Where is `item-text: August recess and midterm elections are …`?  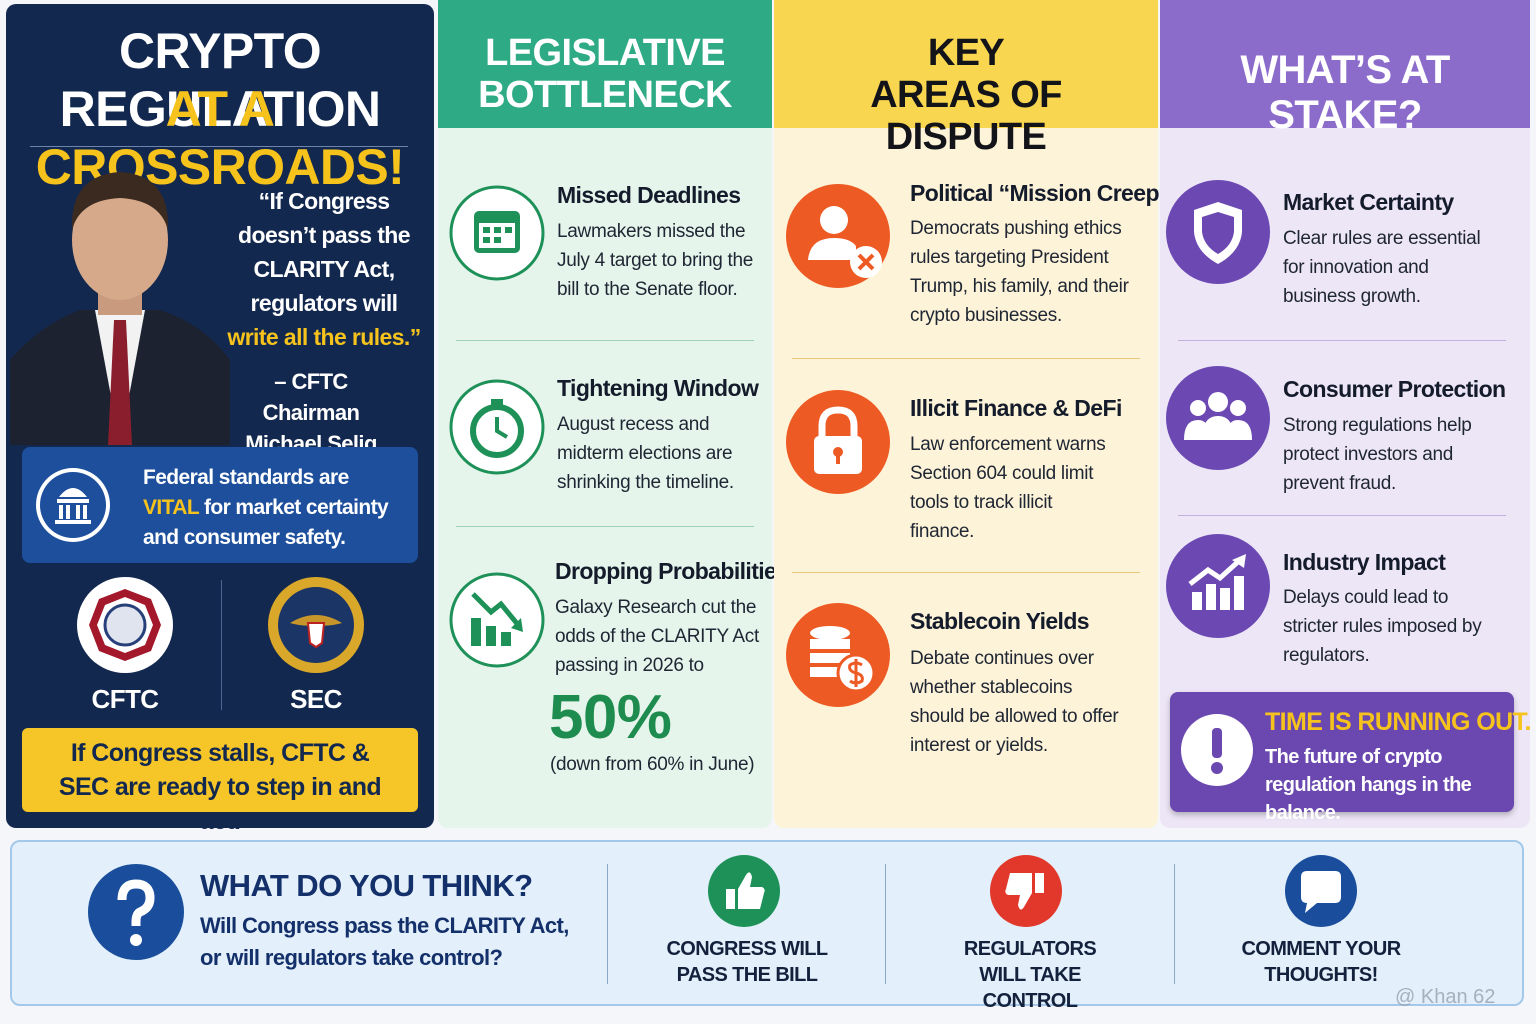 item-text: August recess and midterm elections are … is located at coordinates (645, 453).